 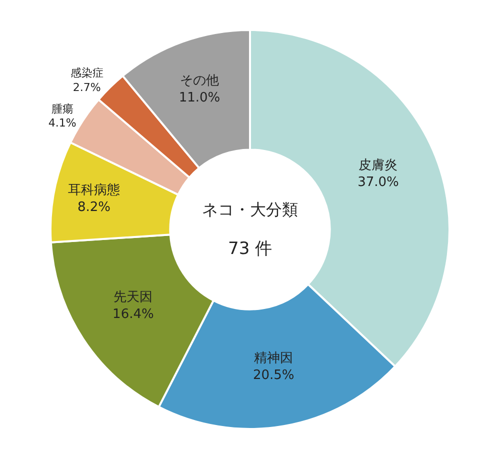 What do you see at coordinates (86, 87) in the screenshot?
I see `data-label: 2.7%` at bounding box center [86, 87].